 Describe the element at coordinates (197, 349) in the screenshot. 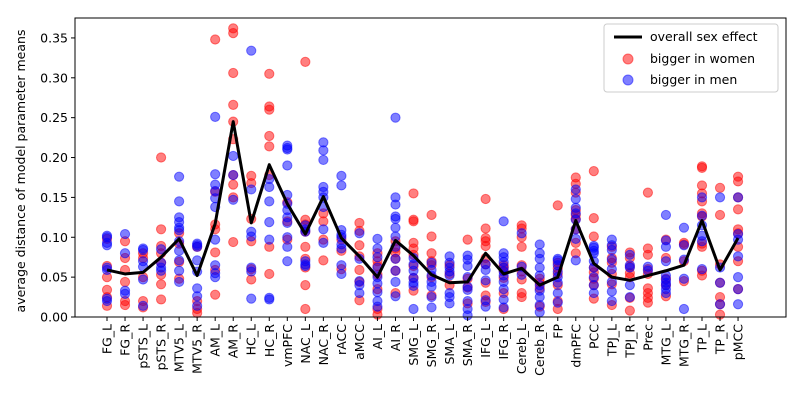

I see `x-tick-label: MTV5_R` at that location.